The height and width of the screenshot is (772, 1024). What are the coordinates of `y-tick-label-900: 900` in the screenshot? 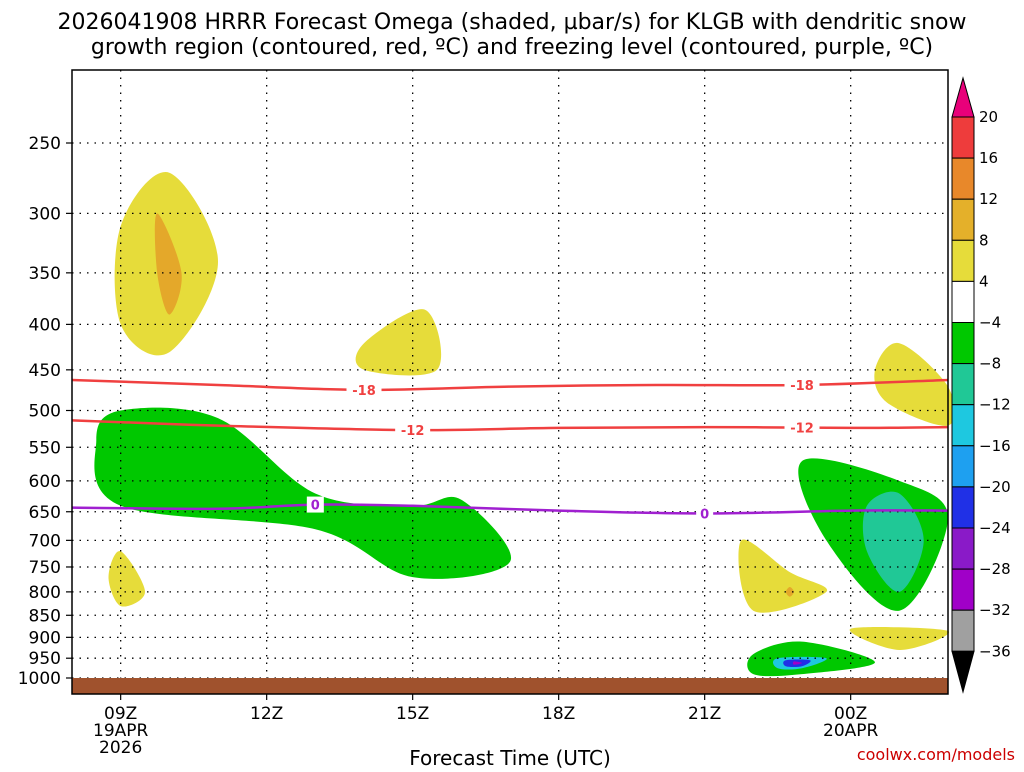 It's located at (45, 638).